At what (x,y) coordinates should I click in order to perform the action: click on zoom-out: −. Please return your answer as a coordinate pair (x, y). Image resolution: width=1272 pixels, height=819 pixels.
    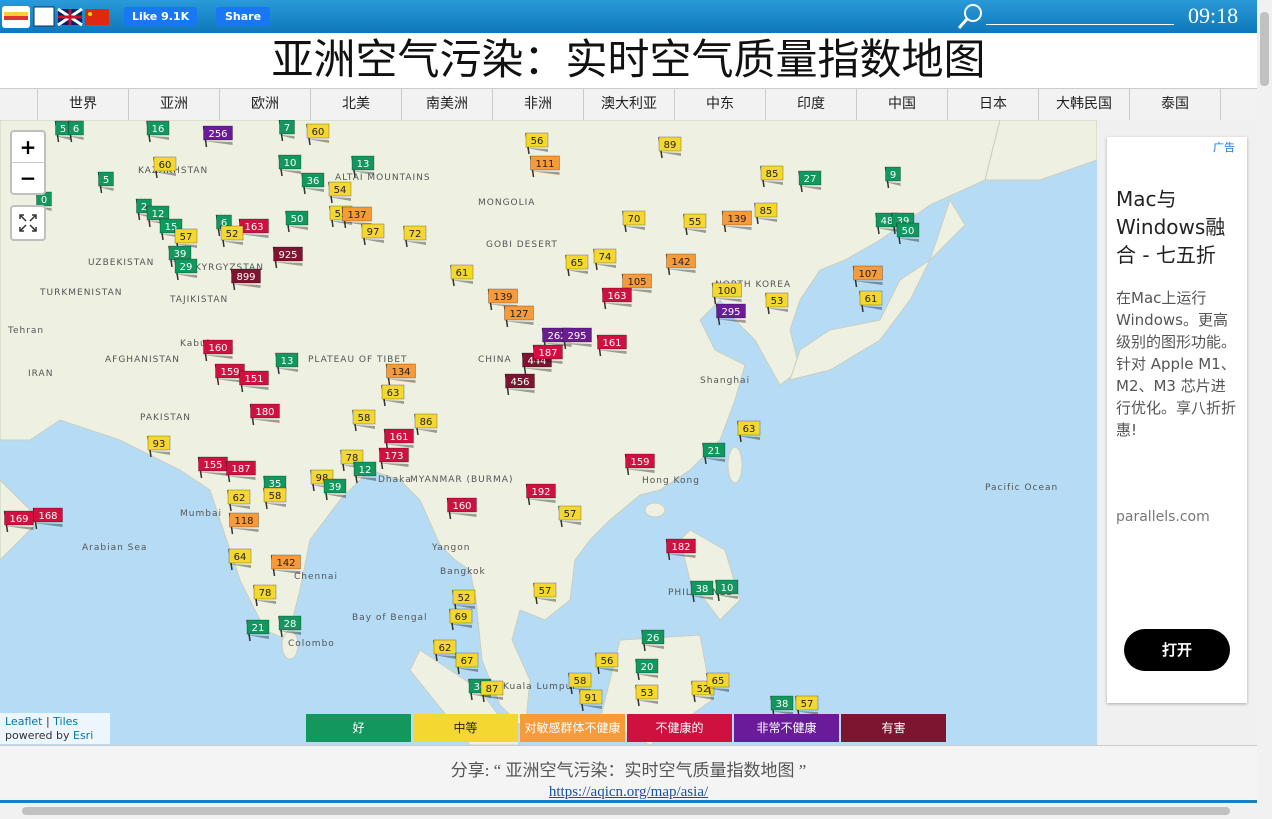
    Looking at the image, I should click on (28, 178).